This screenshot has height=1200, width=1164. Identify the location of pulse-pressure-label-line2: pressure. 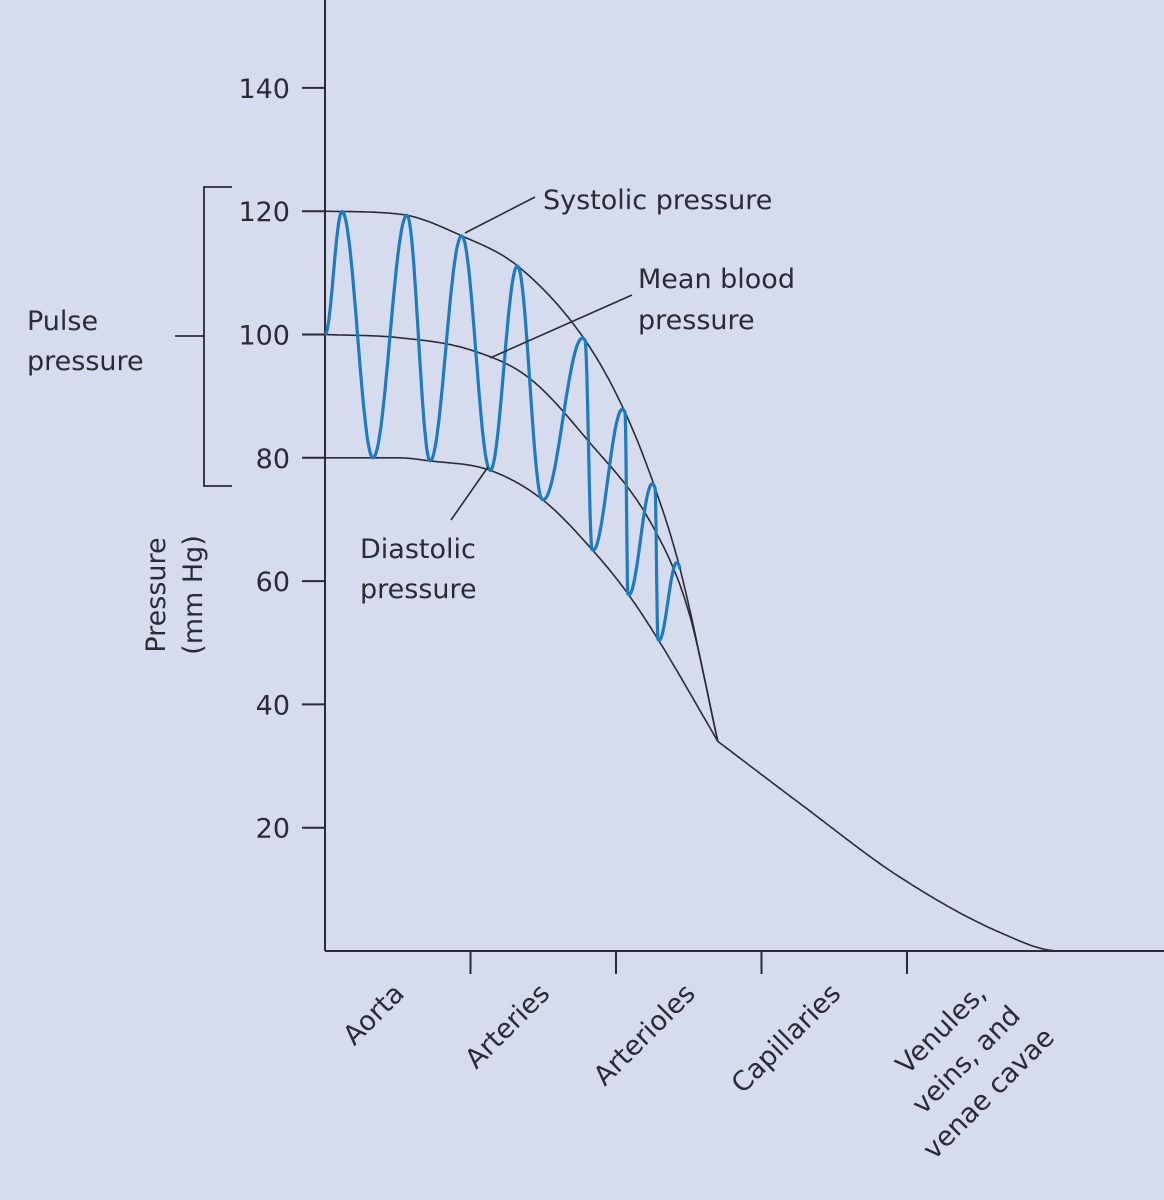
(85, 361).